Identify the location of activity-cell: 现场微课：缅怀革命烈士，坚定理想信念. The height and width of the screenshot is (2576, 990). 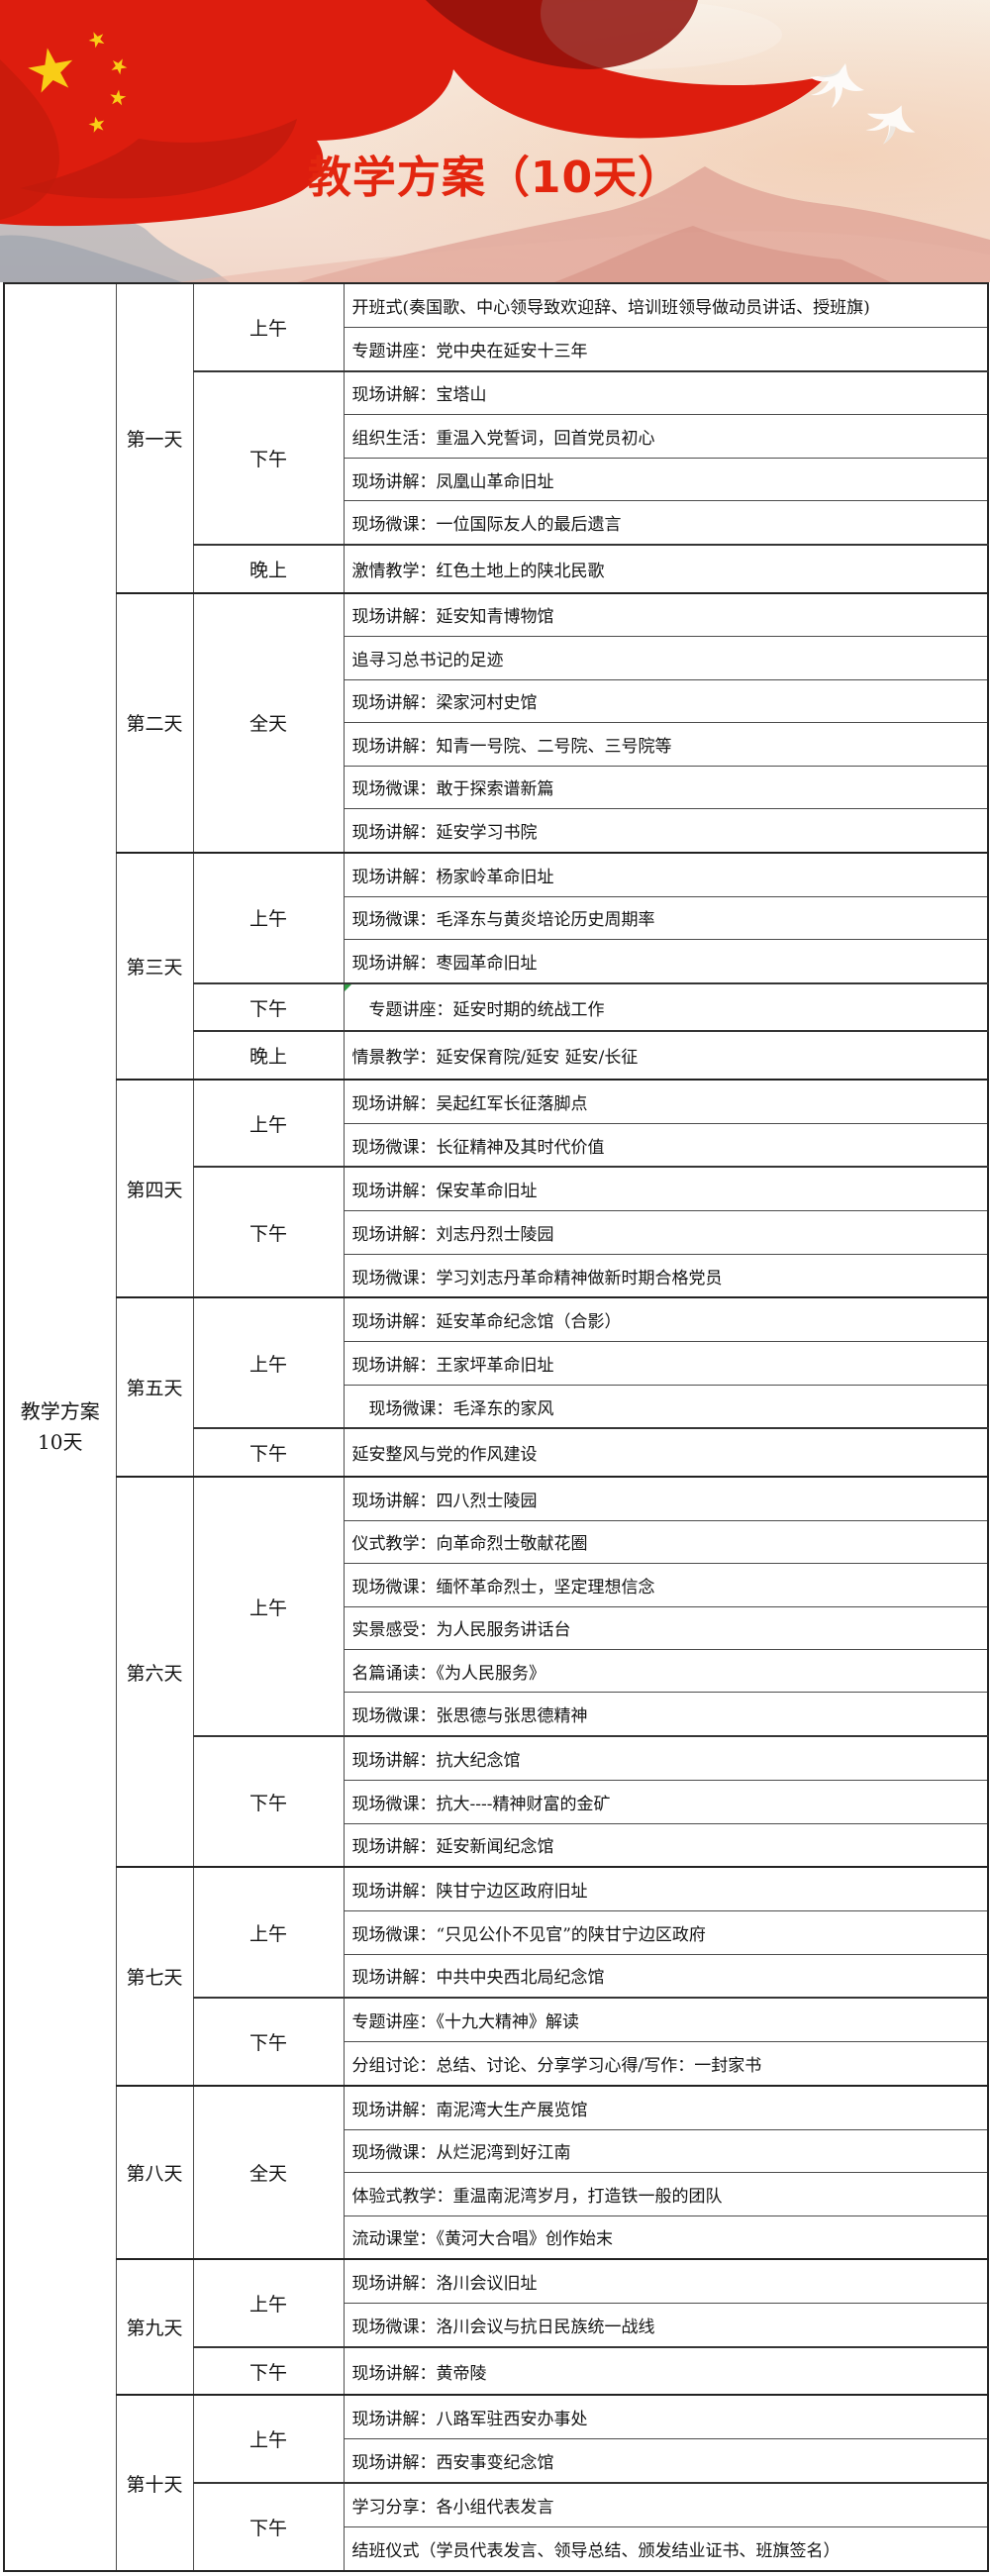
(666, 1585).